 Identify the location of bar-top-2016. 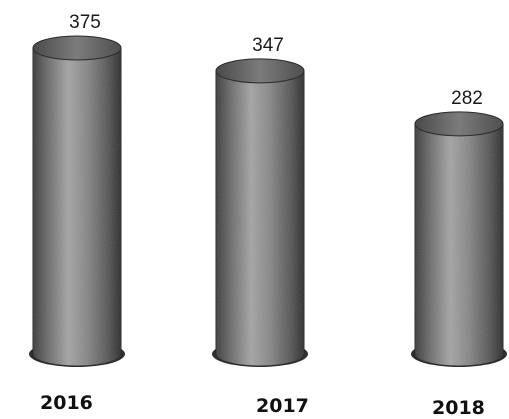
(77, 48).